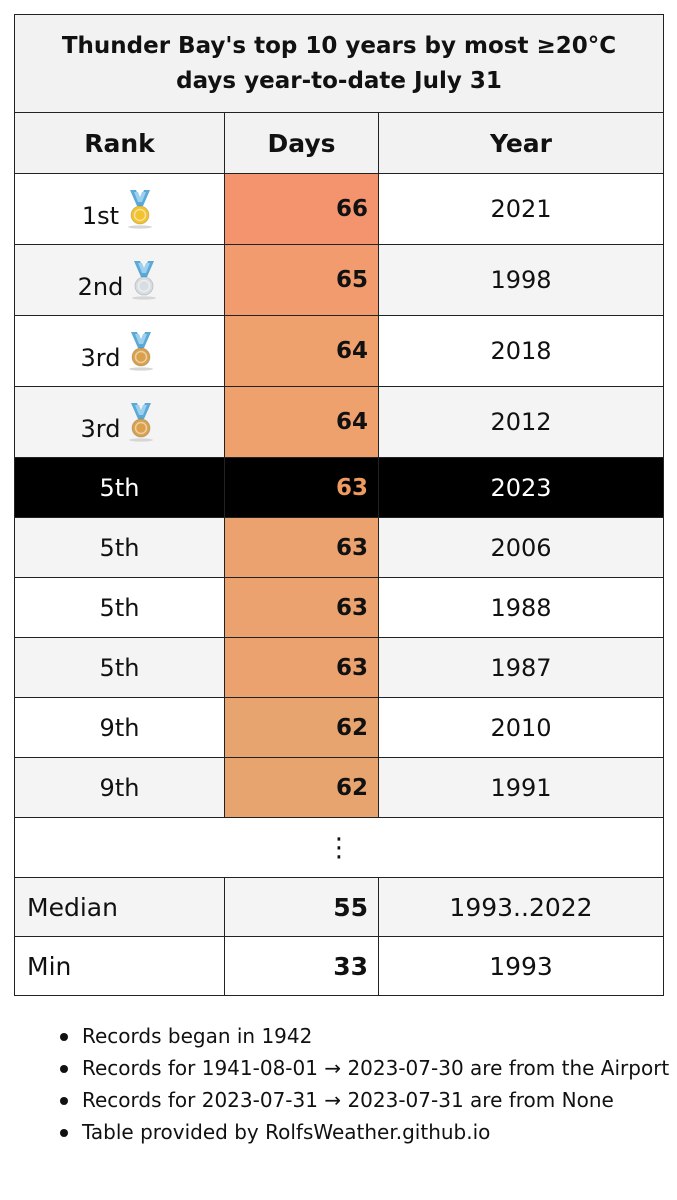  I want to click on year-cell: 1998, so click(521, 280).